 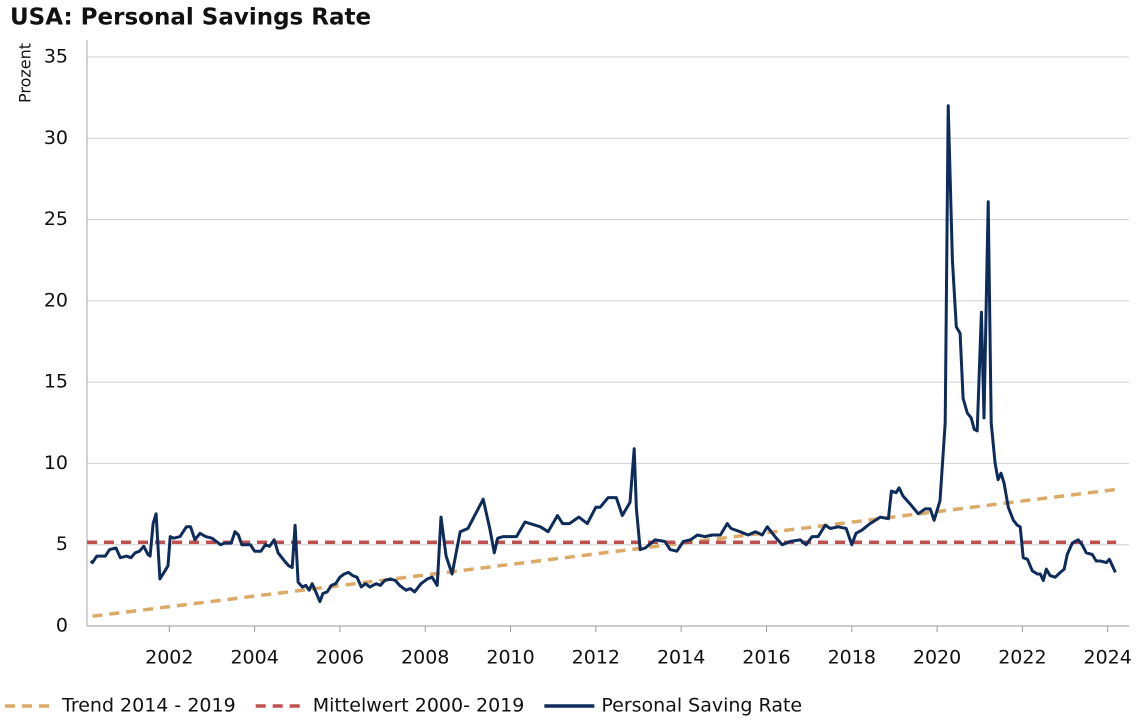 I want to click on y-tick-label: 5, so click(x=62, y=544).